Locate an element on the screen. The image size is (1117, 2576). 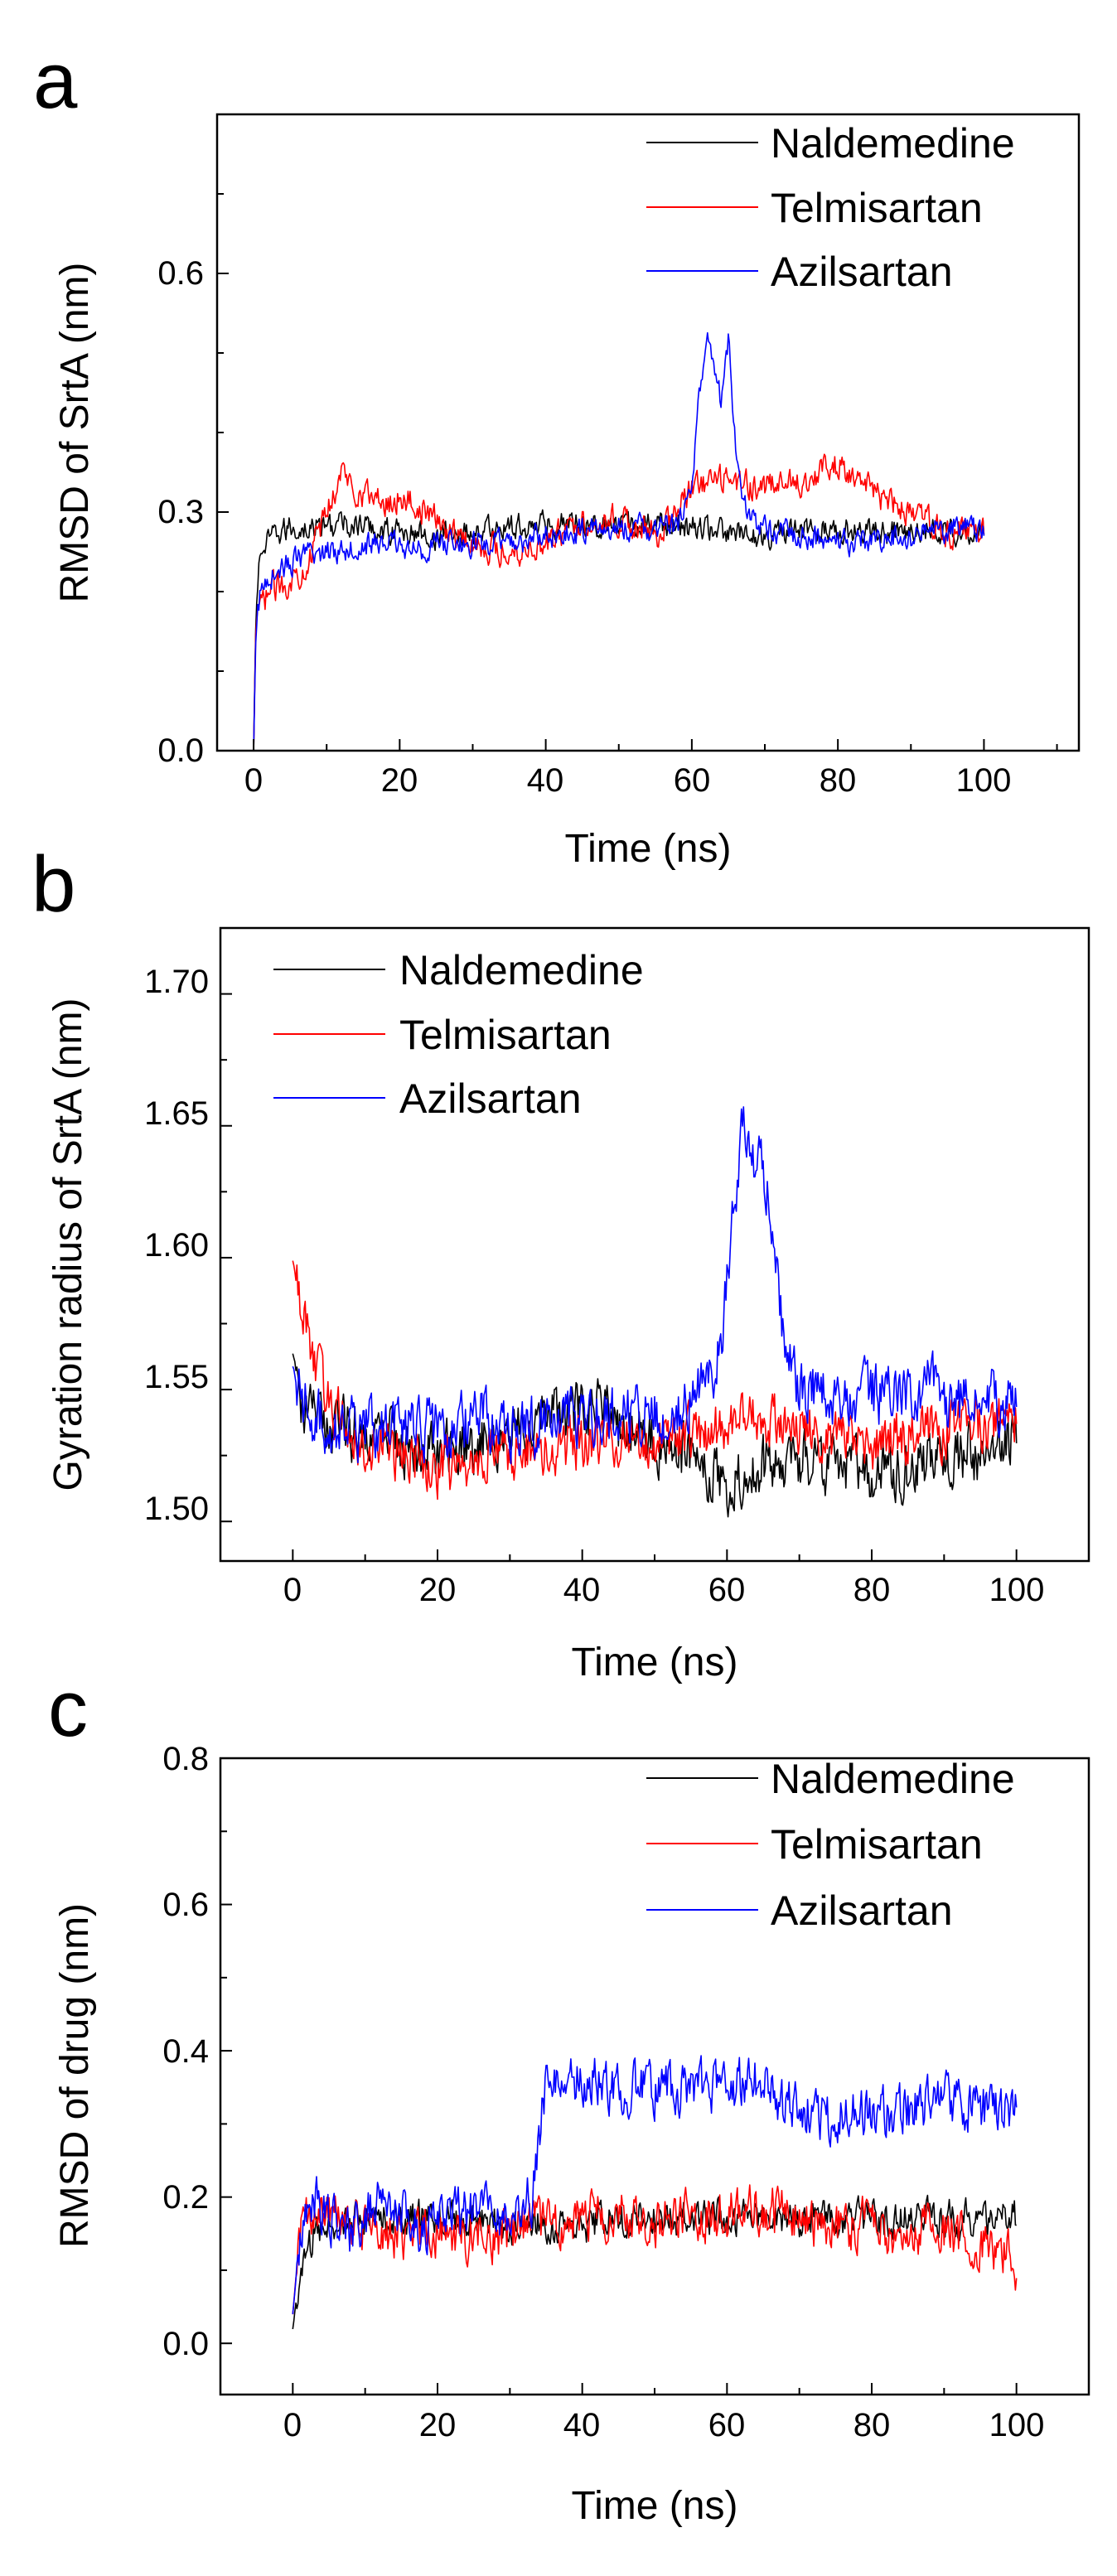
x-tick-label-c-4: 80 is located at coordinates (872, 2425).